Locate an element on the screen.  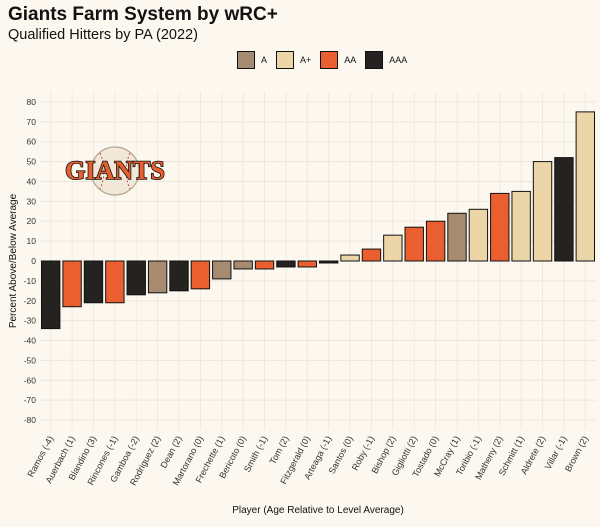
legend-label-a: A is located at coordinates (264, 60).